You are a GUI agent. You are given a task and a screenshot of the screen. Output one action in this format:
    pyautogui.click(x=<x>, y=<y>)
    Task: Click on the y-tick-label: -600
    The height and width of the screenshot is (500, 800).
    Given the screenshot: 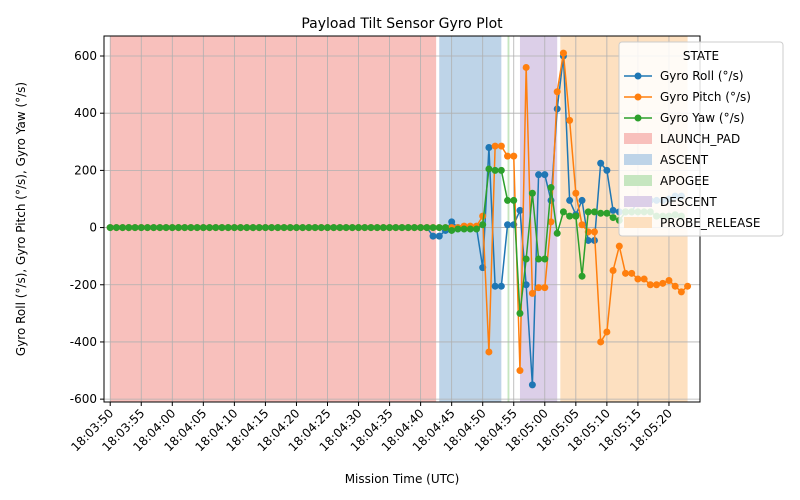 What is the action you would take?
    pyautogui.click(x=83, y=399)
    